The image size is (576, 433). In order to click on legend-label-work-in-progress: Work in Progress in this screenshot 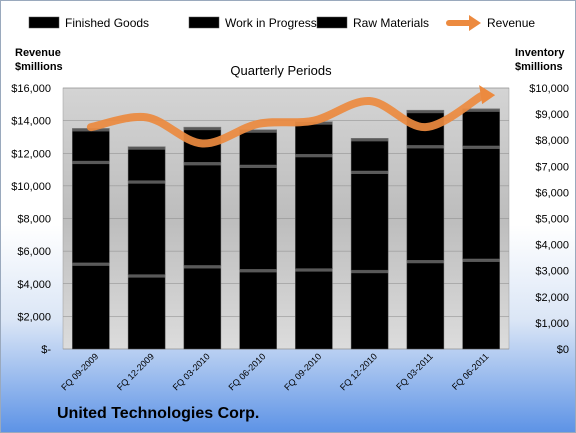, I will do `click(271, 23)`.